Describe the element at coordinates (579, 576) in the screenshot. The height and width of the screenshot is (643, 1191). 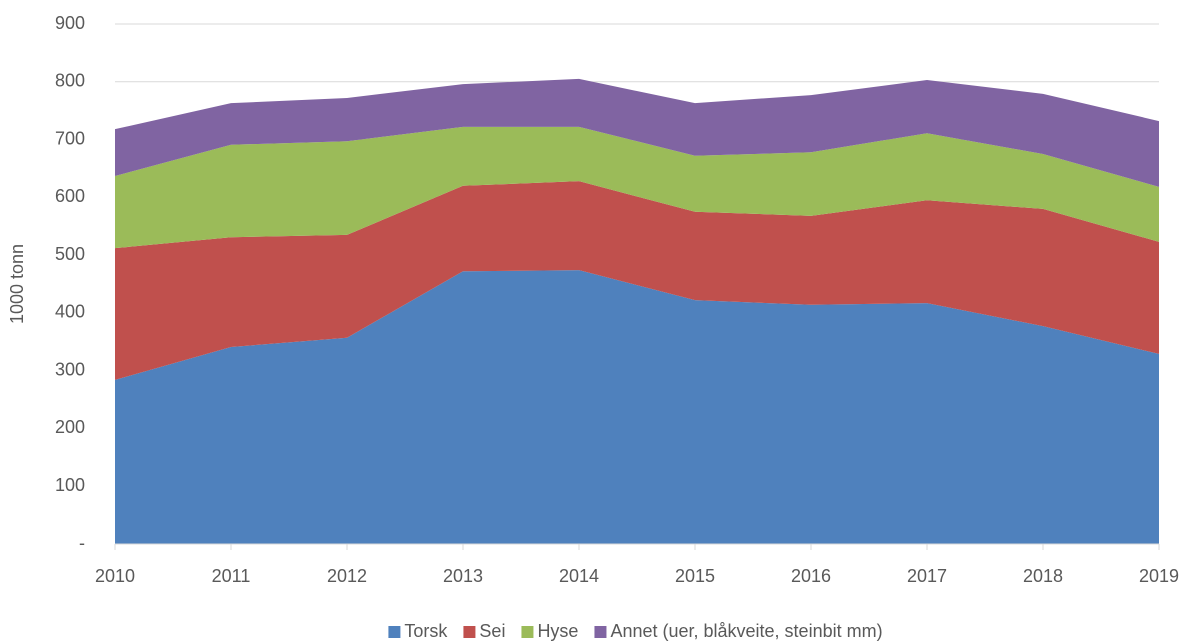
I see `x-tick-label: 2014` at that location.